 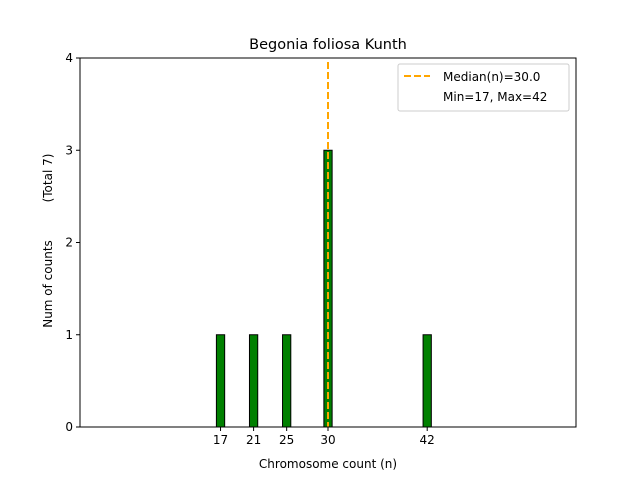 What do you see at coordinates (495, 97) in the screenshot?
I see `legend-entry-minmax: Min=17, Max=42` at bounding box center [495, 97].